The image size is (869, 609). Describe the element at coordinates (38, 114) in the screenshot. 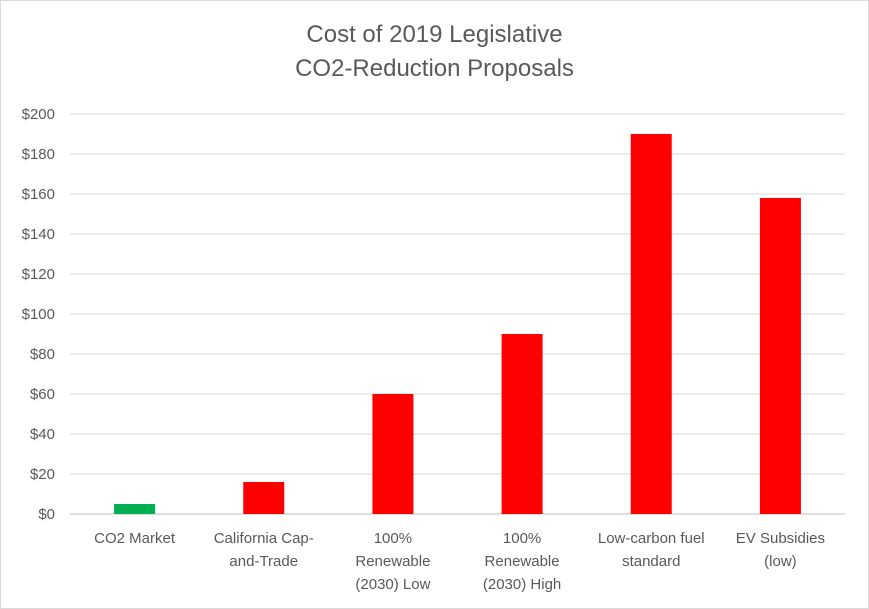

I see `y-tick-label: $200` at that location.